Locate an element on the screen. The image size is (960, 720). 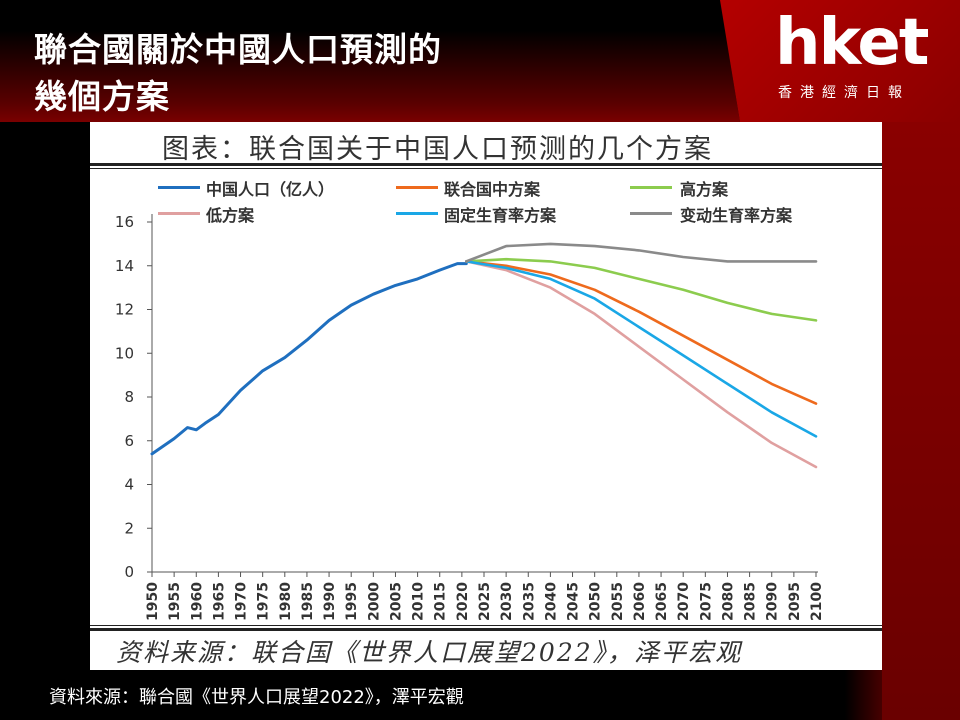
right-decor-bar is located at coordinates (921, 421).